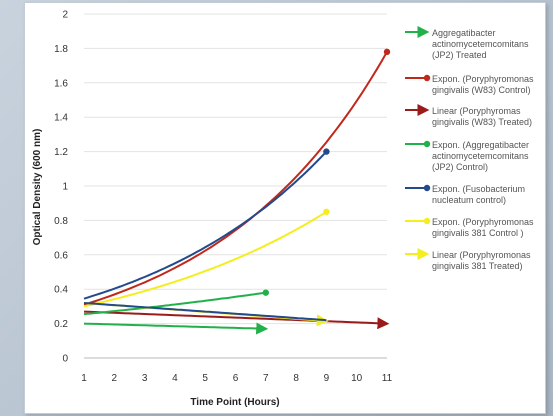 Image resolution: width=553 pixels, height=416 pixels. What do you see at coordinates (205, 378) in the screenshot?
I see `x-tick-label: 5` at bounding box center [205, 378].